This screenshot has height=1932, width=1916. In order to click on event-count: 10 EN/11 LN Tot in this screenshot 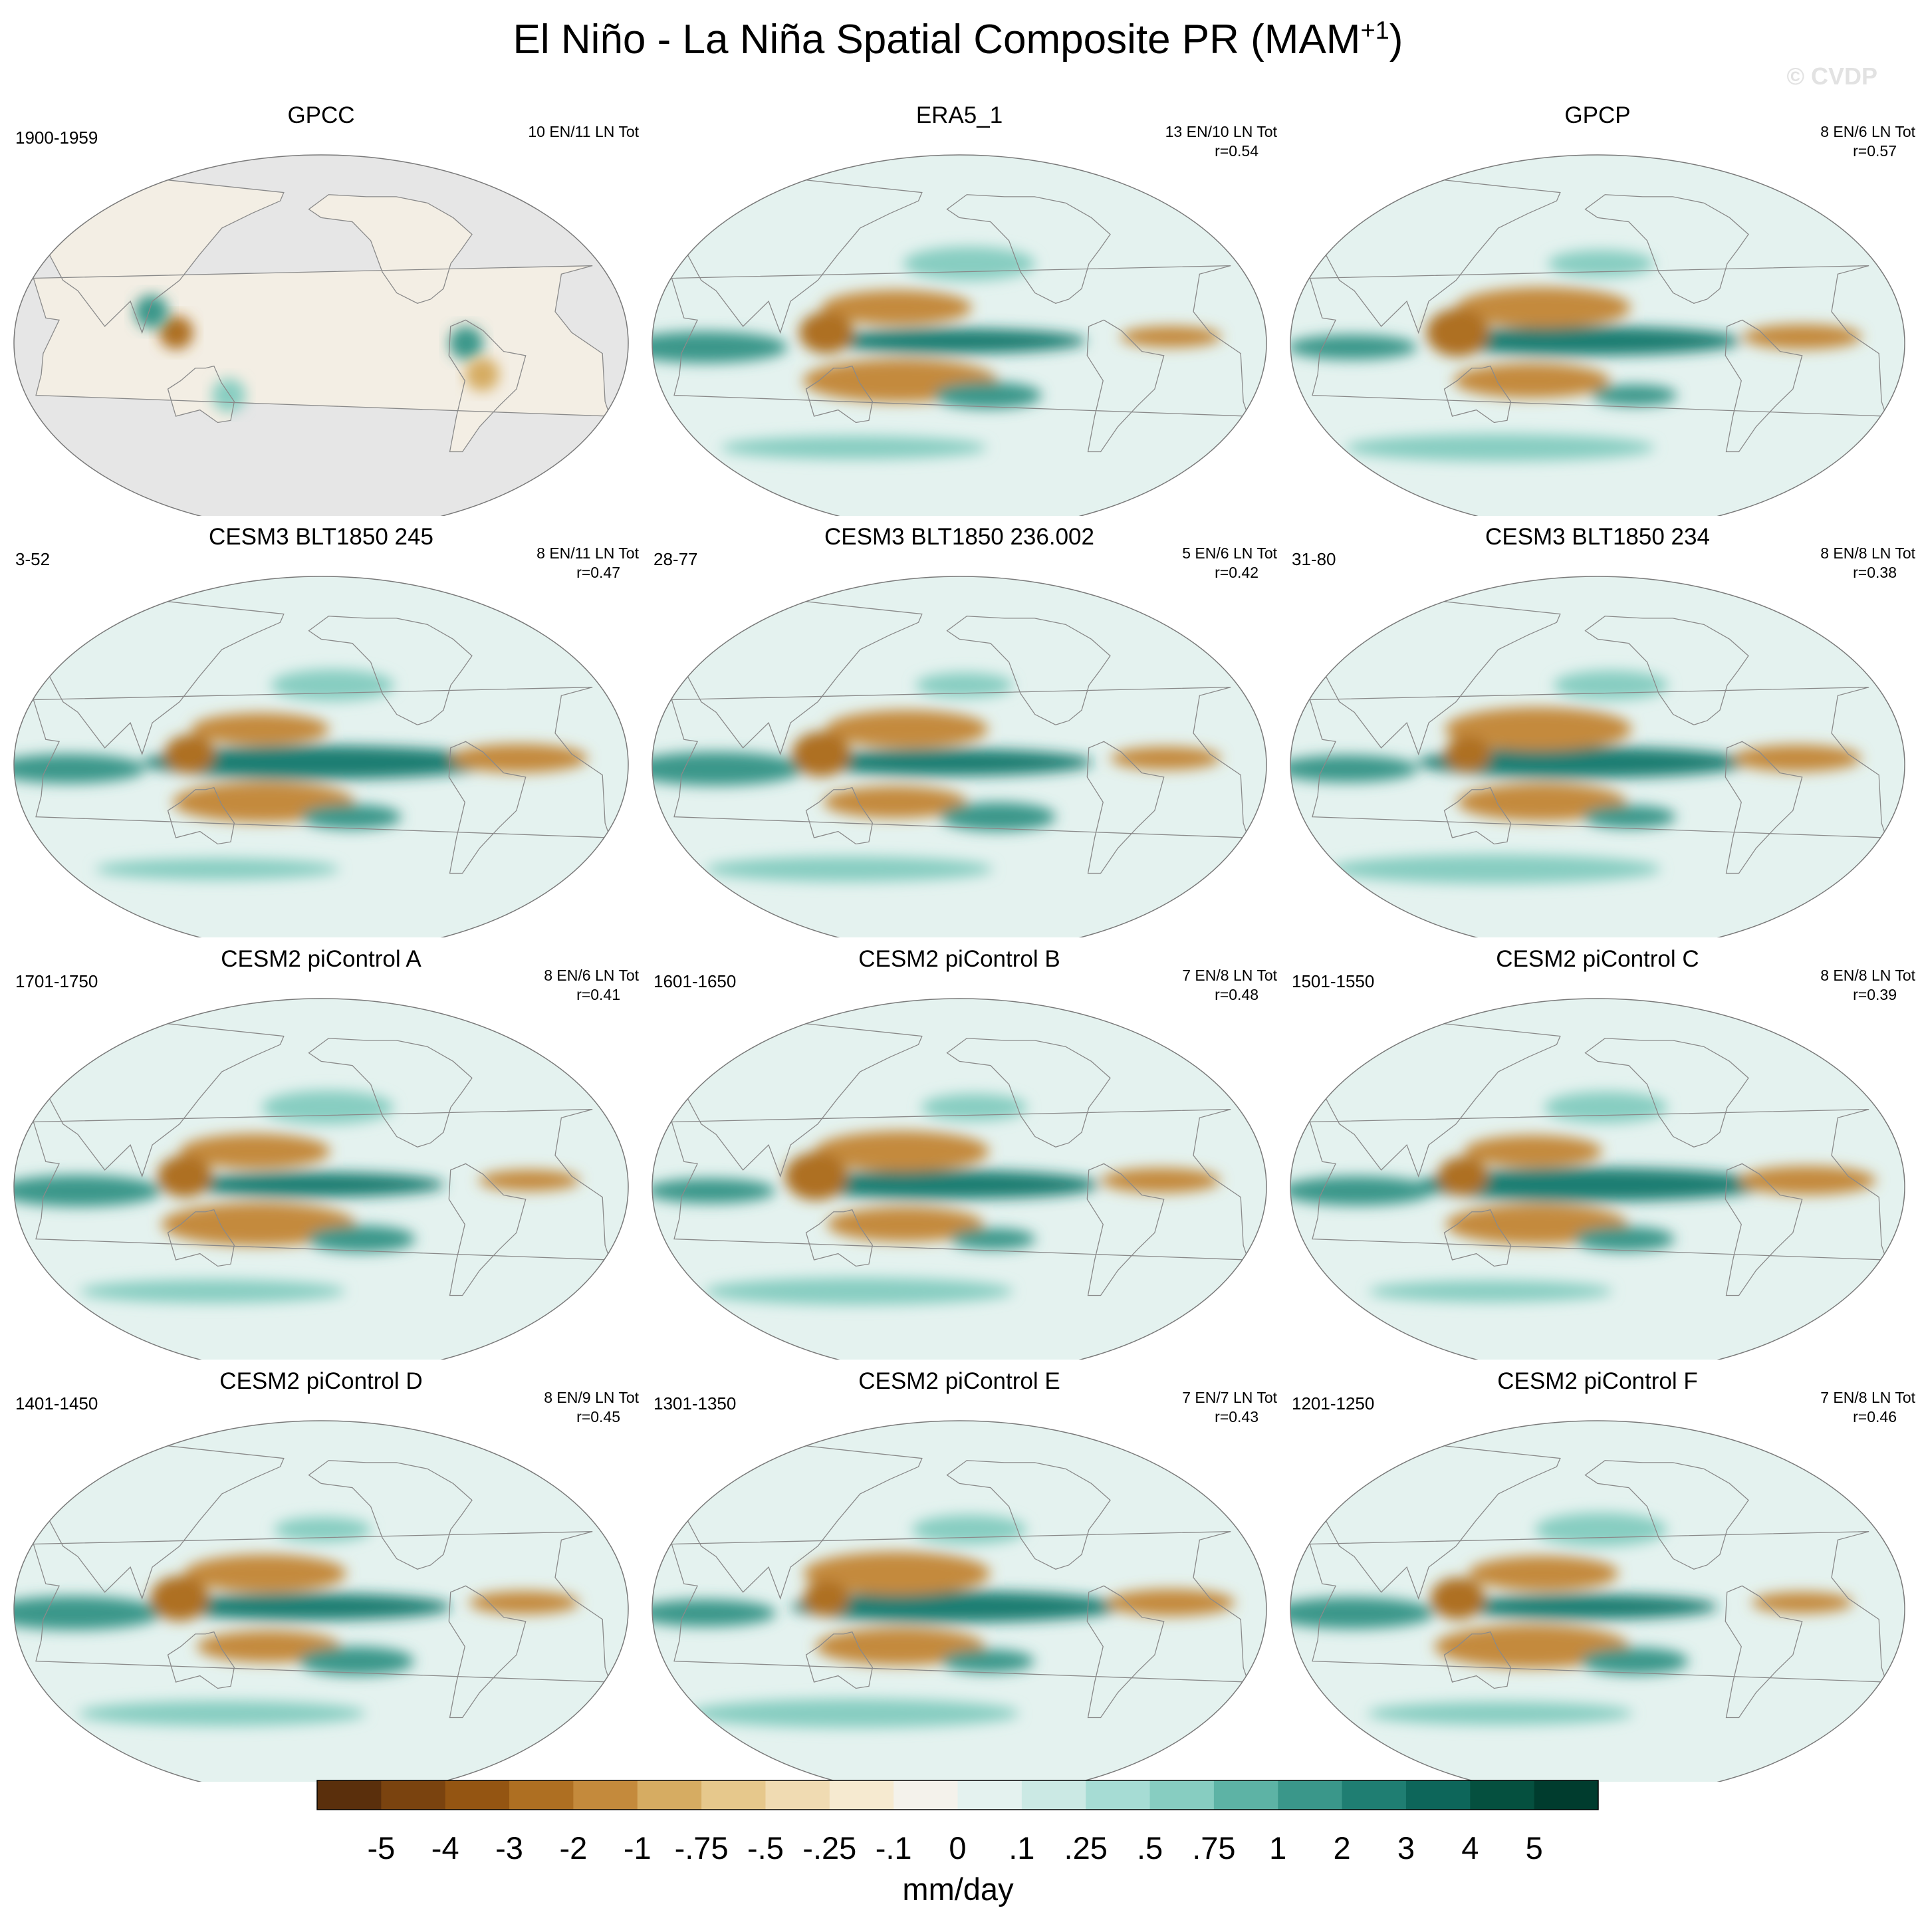, I will do `click(583, 131)`.